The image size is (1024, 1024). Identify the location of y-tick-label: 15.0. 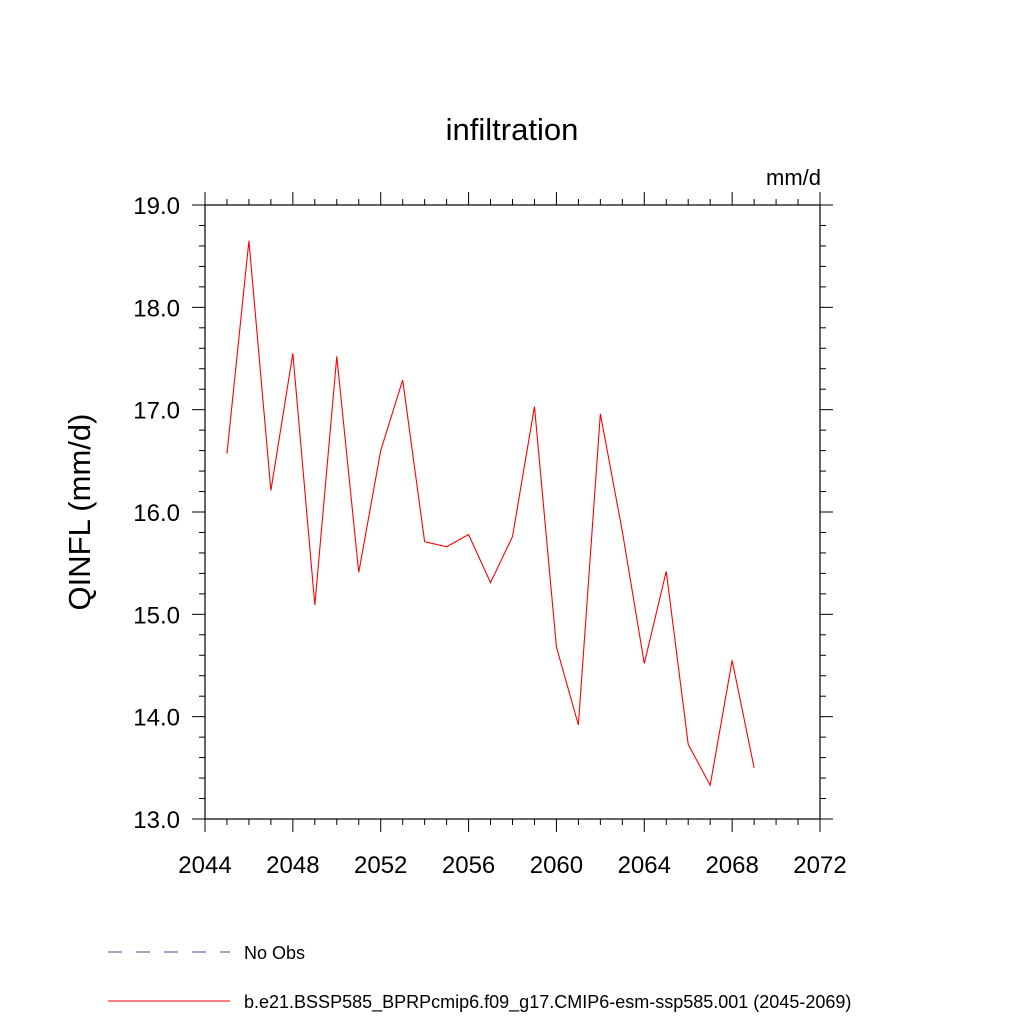
(156, 615).